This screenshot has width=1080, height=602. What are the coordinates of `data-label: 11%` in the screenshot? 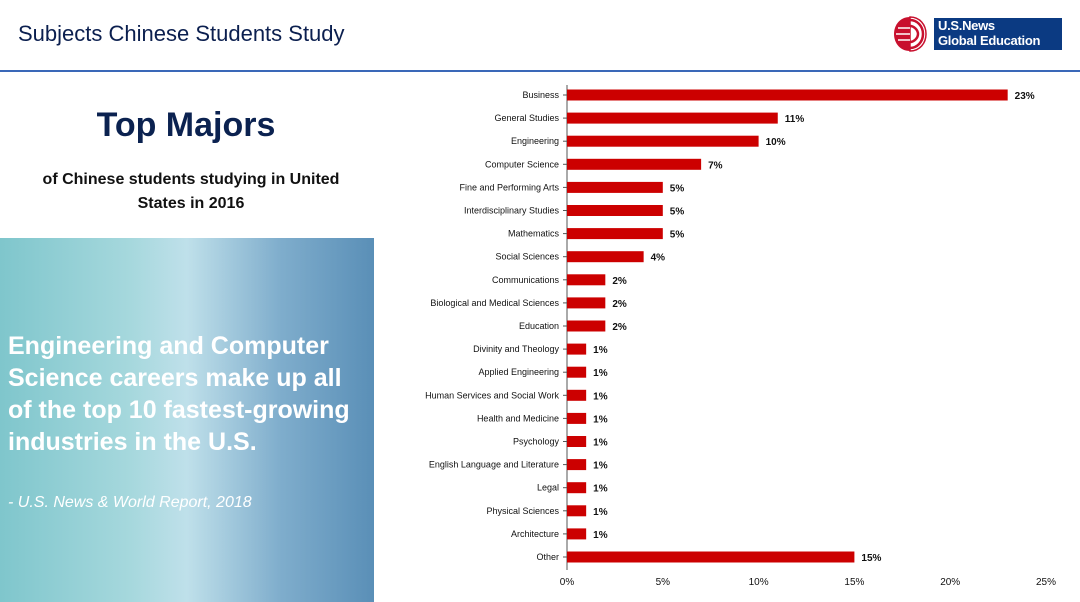 It's located at (795, 119).